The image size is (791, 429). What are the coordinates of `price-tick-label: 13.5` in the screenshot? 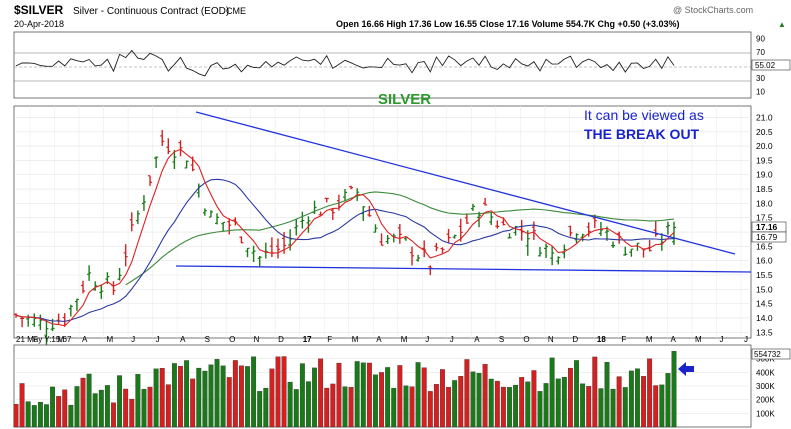 It's located at (764, 332).